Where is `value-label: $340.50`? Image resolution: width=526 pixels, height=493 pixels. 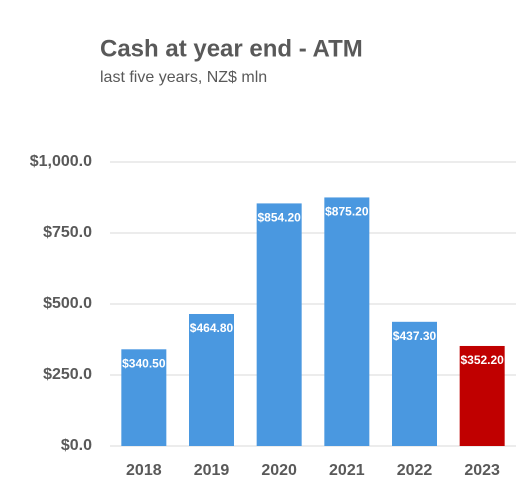
value-label: $340.50 is located at coordinates (144, 363).